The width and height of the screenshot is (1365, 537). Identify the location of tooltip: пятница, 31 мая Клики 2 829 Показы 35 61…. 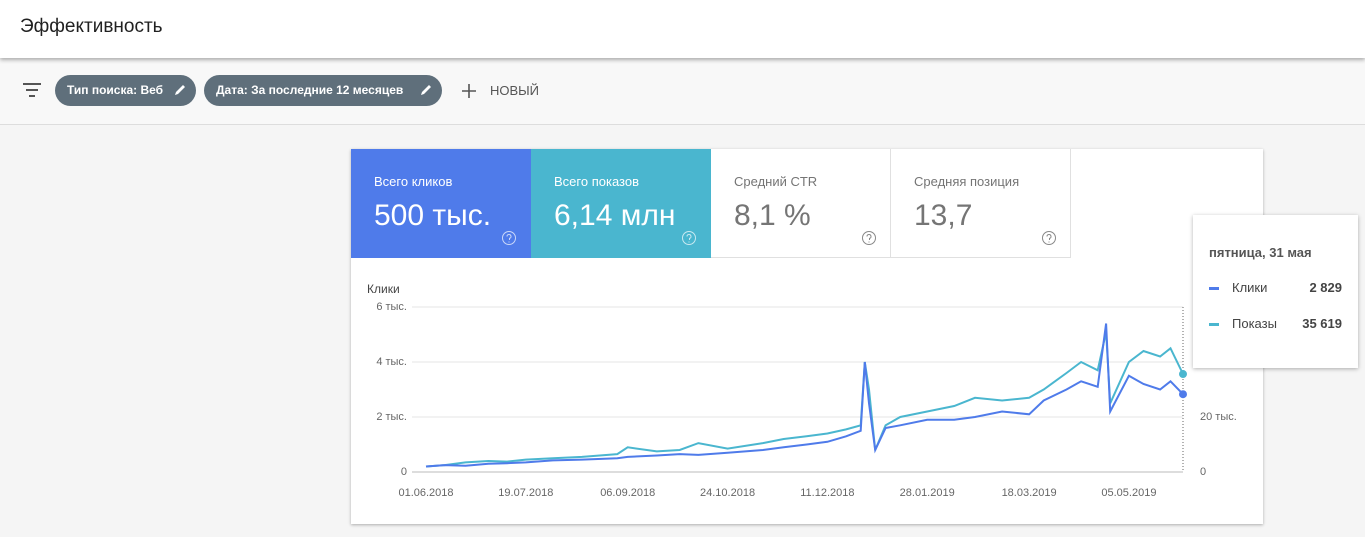
(1275, 291).